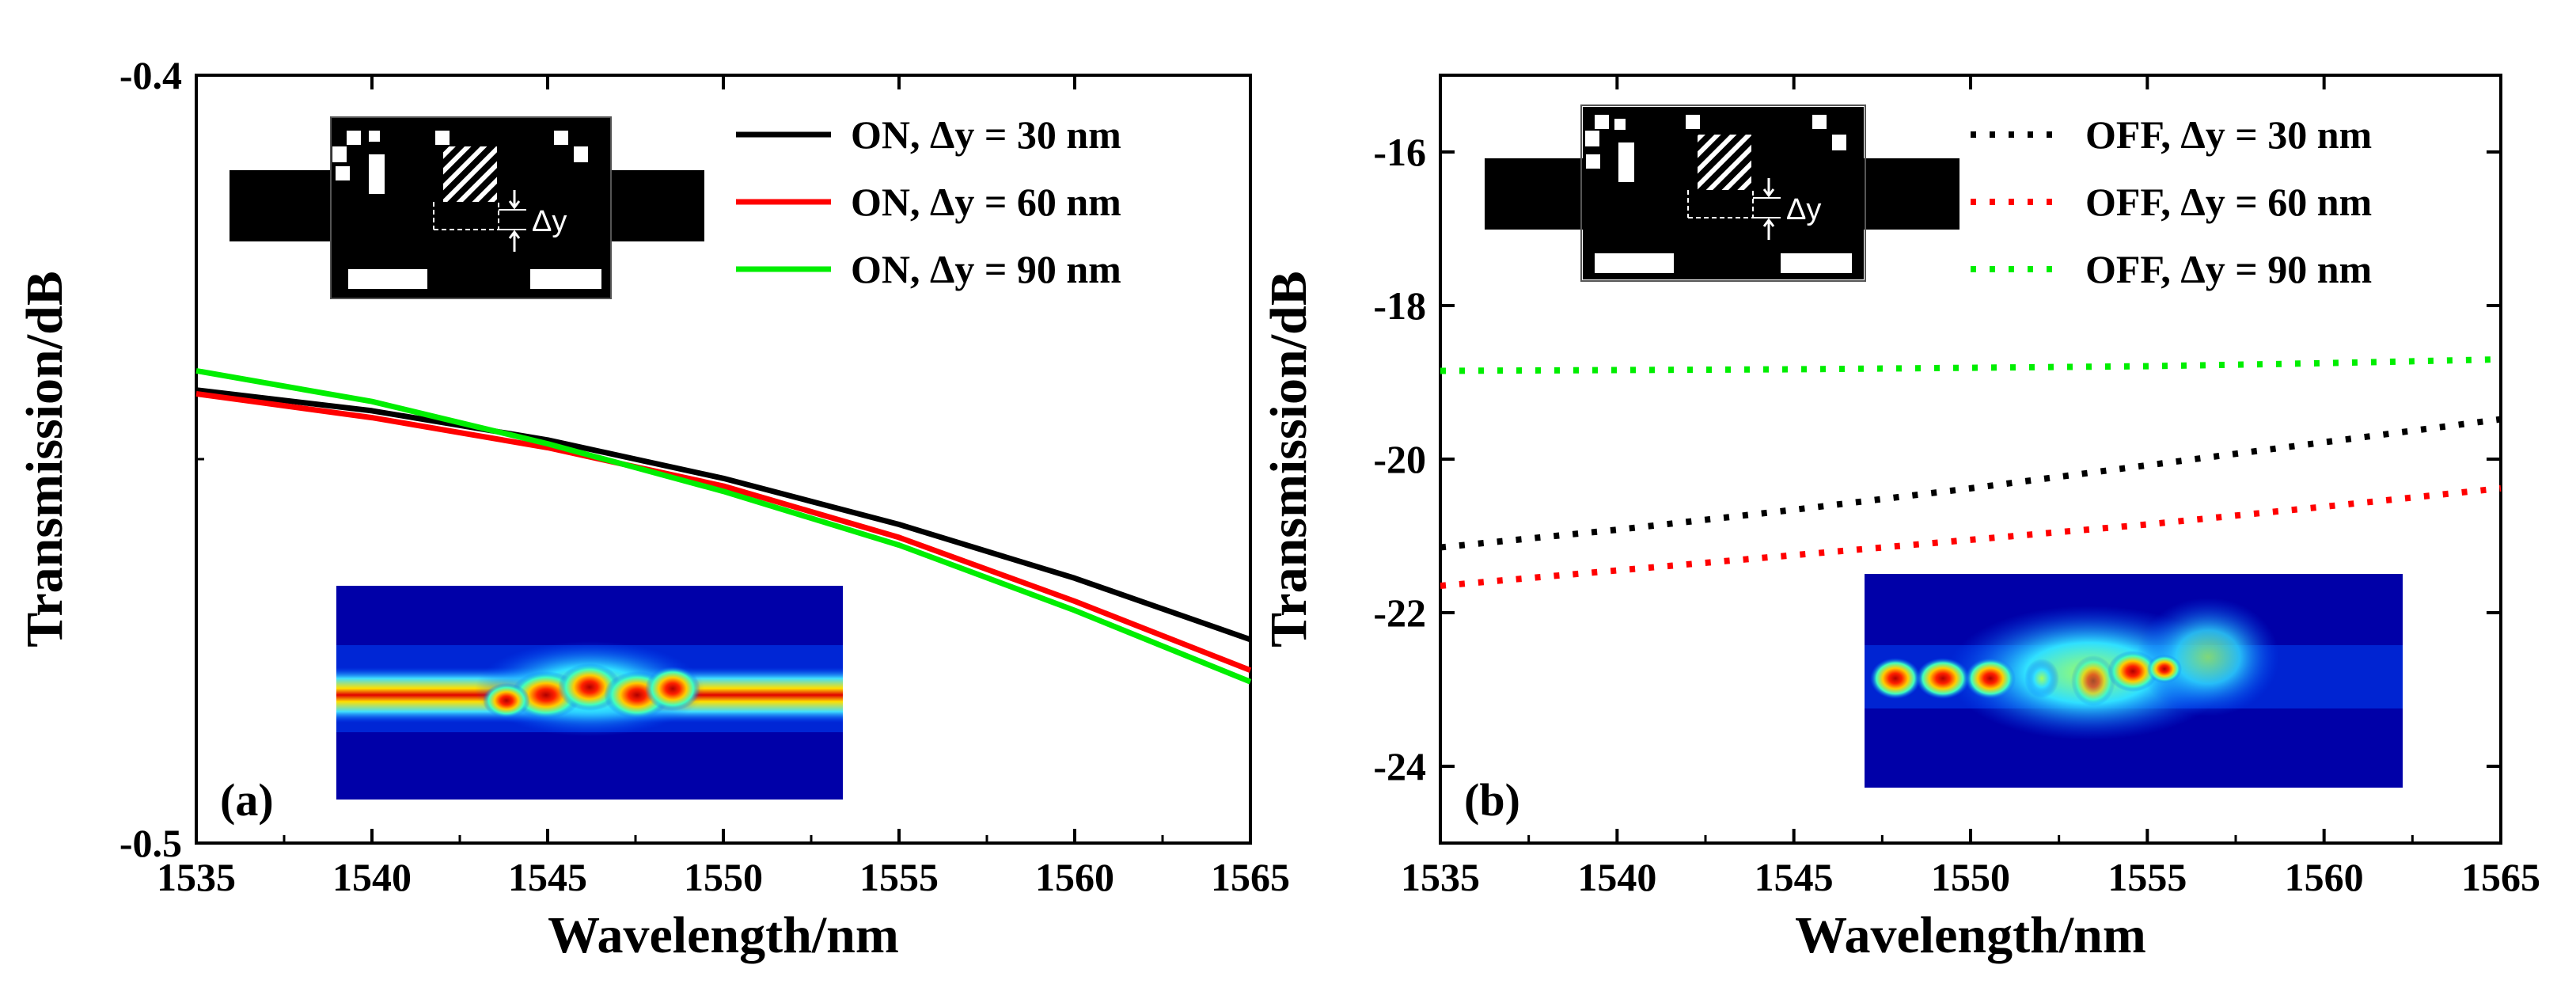  What do you see at coordinates (1970, 935) in the screenshot?
I see `chart1-x-axis-label: Wavelength/nm` at bounding box center [1970, 935].